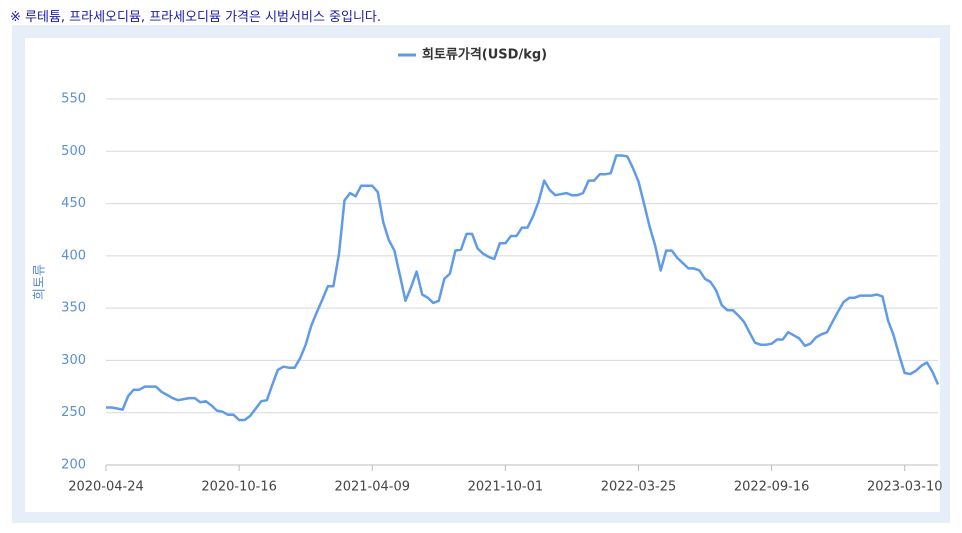 This screenshot has height=533, width=962. I want to click on legend-label: 희토류가격(USD/kg), so click(484, 55).